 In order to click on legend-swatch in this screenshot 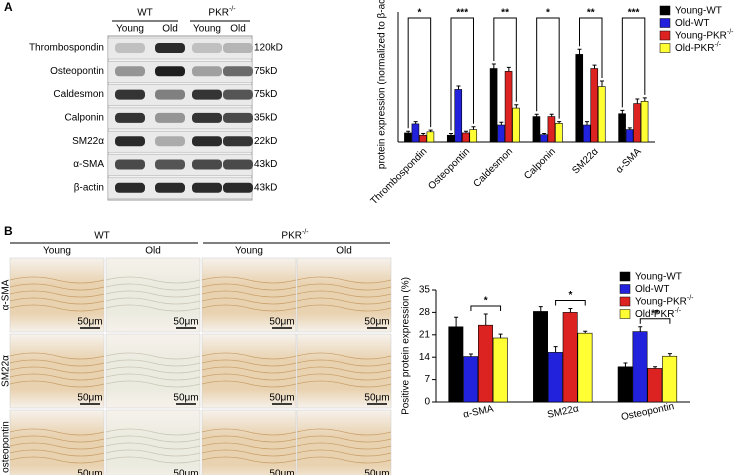, I will do `click(625, 314)`.